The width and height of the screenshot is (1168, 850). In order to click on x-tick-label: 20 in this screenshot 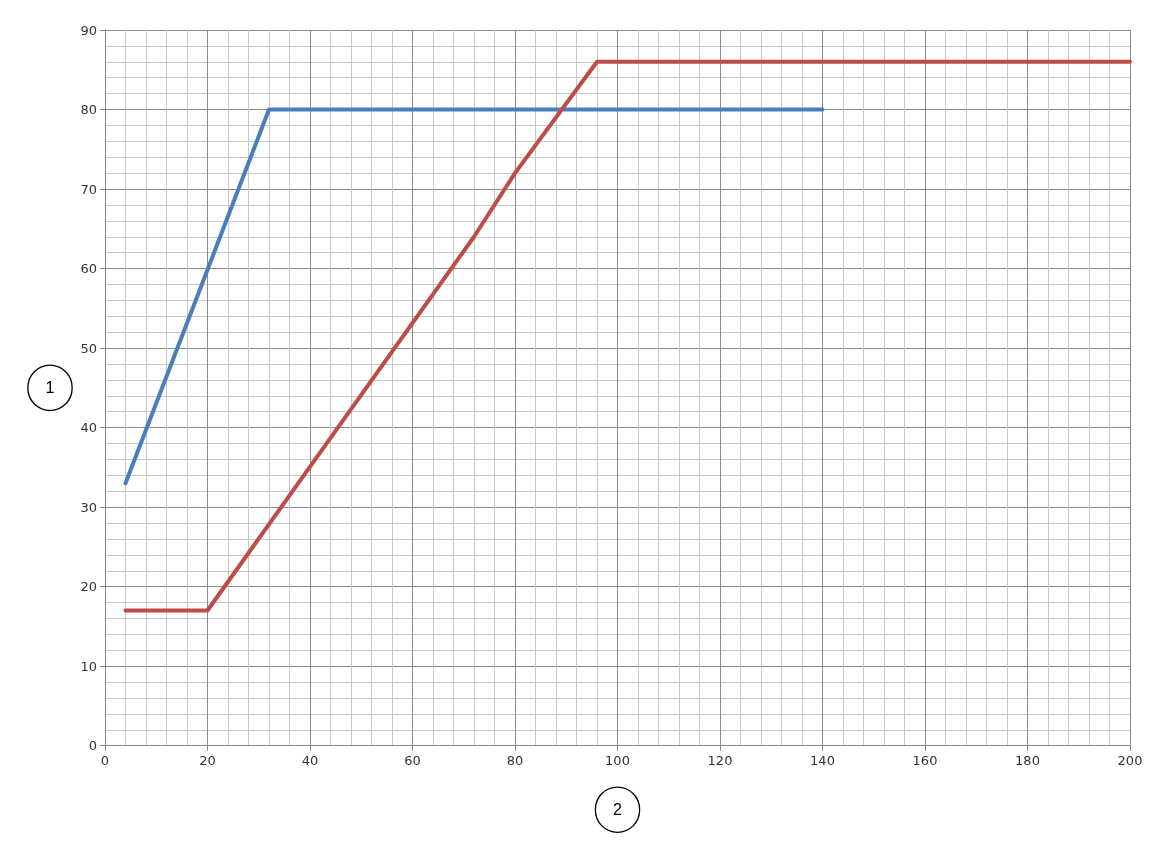, I will do `click(207, 760)`.